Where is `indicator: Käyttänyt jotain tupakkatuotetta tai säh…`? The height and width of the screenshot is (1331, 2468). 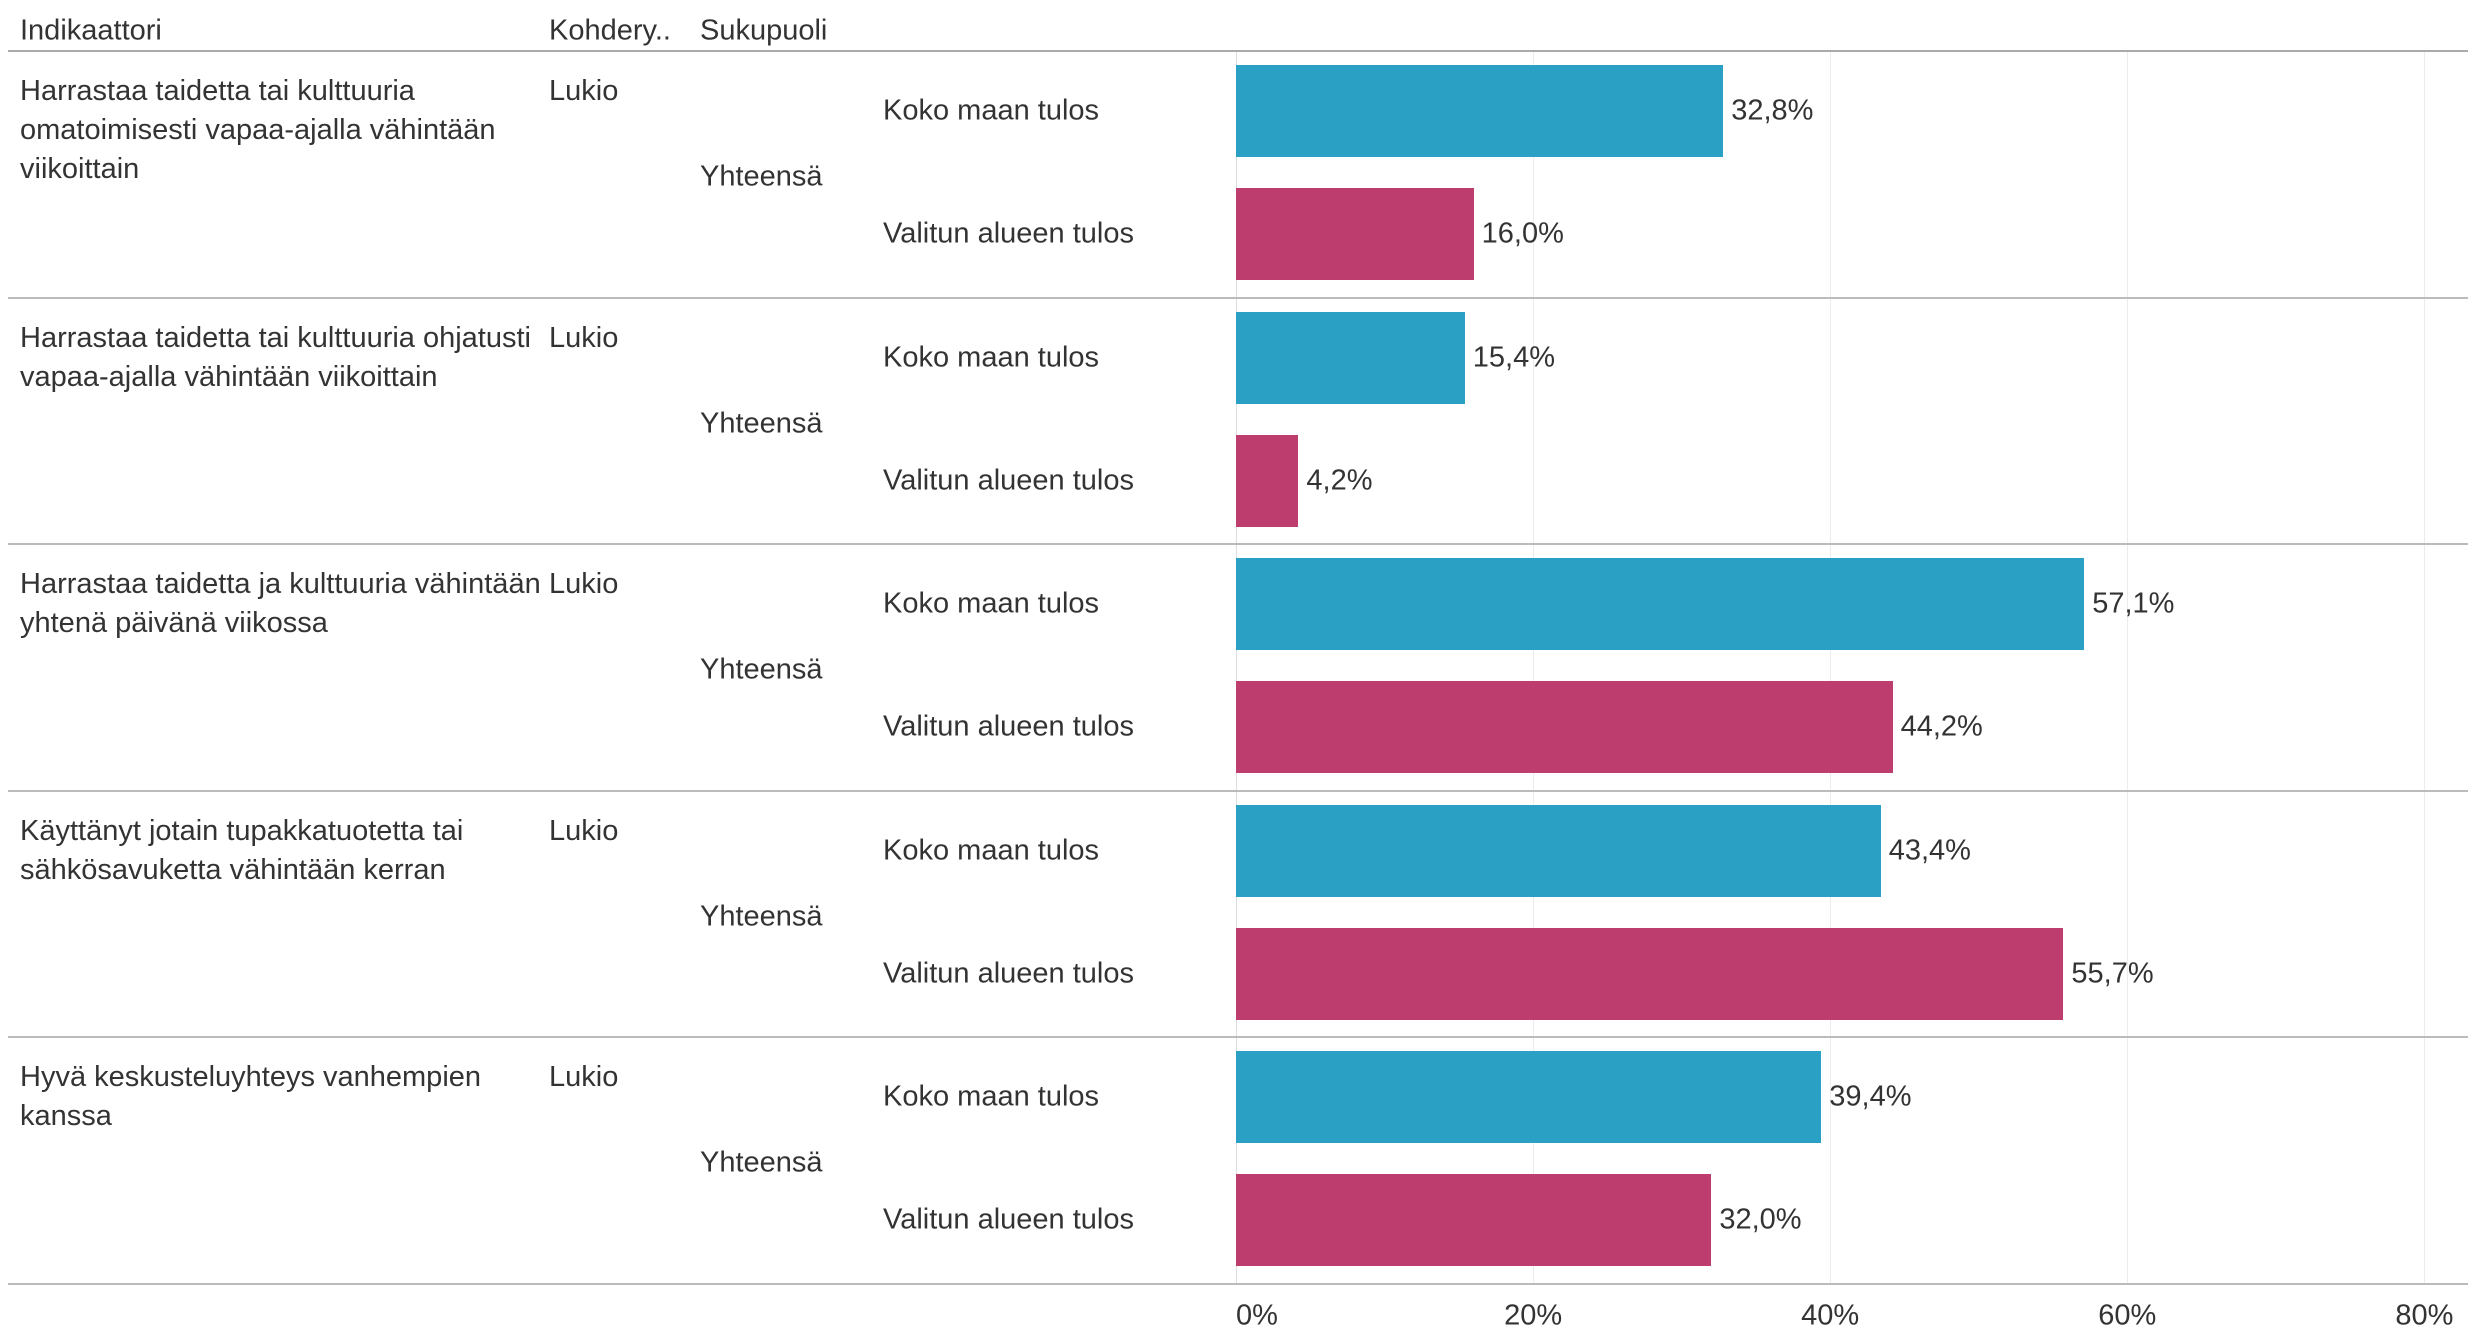 indicator: Käyttänyt jotain tupakkatuotetta tai säh… is located at coordinates (242, 850).